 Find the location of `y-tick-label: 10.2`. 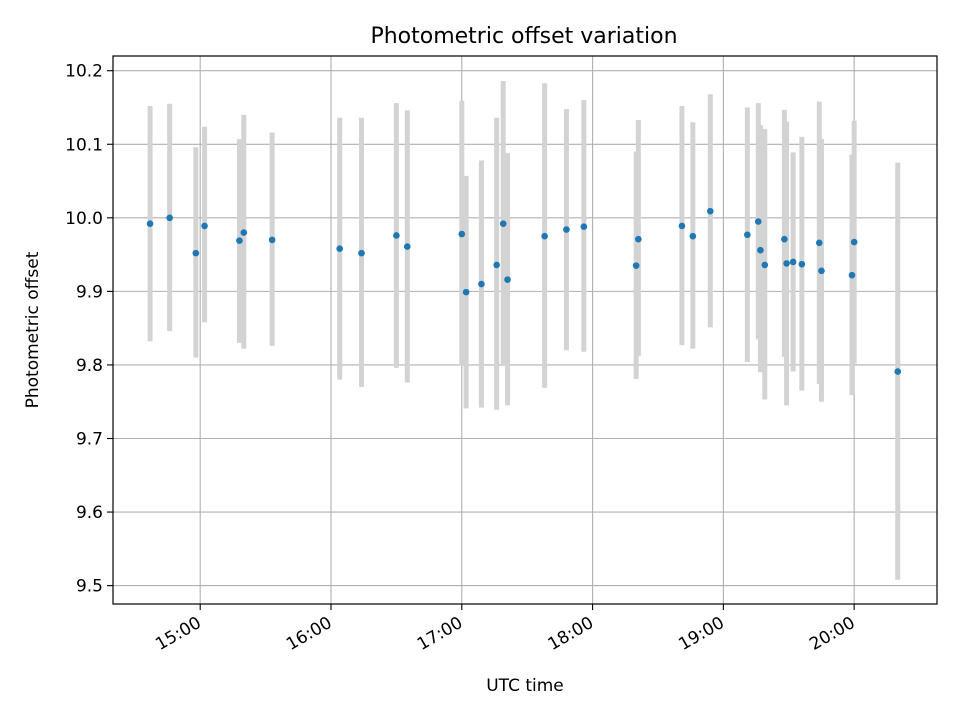

y-tick-label: 10.2 is located at coordinates (84, 72).